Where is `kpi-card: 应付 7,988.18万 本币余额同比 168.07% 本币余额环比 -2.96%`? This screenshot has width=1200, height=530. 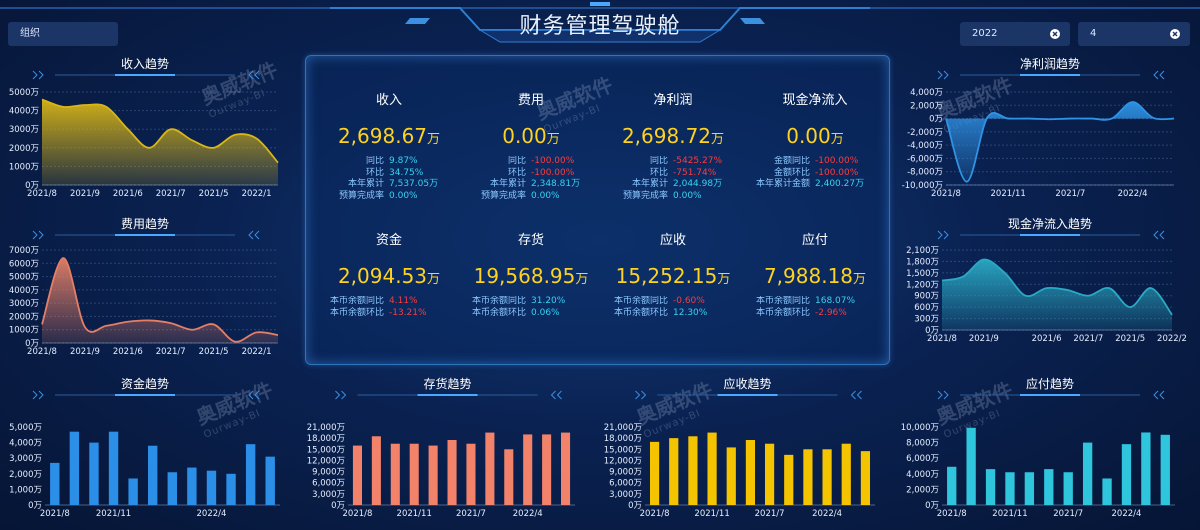 kpi-card: 应付 7,988.18万 本币余额同比 168.07% 本币余额环比 -2.96% is located at coordinates (815, 277).